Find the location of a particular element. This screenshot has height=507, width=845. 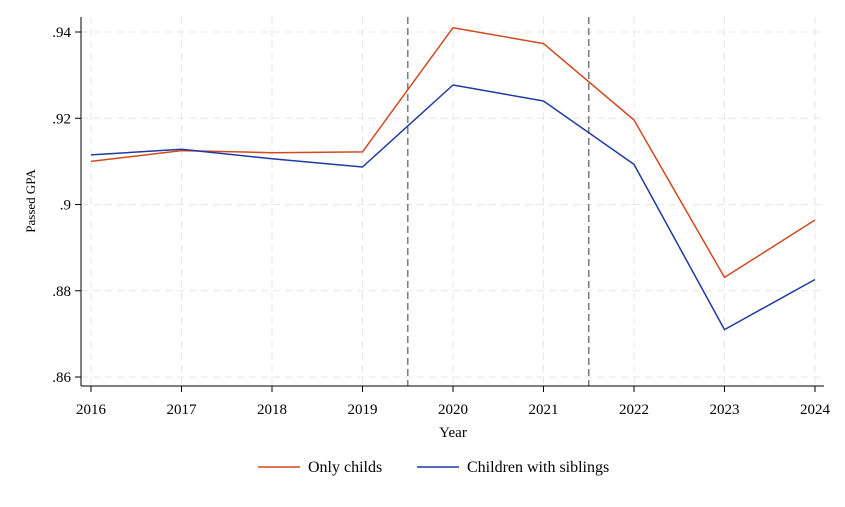

y-ticks: .86 .88 .9 .92 .94 is located at coordinates (66, 205).